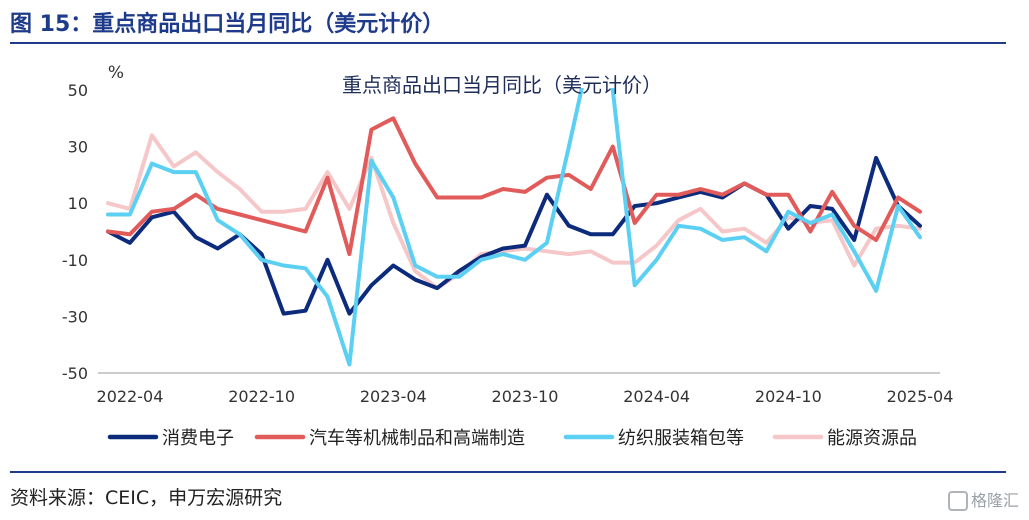  What do you see at coordinates (681, 438) in the screenshot?
I see `legend-label: 纺织服装箱包等` at bounding box center [681, 438].